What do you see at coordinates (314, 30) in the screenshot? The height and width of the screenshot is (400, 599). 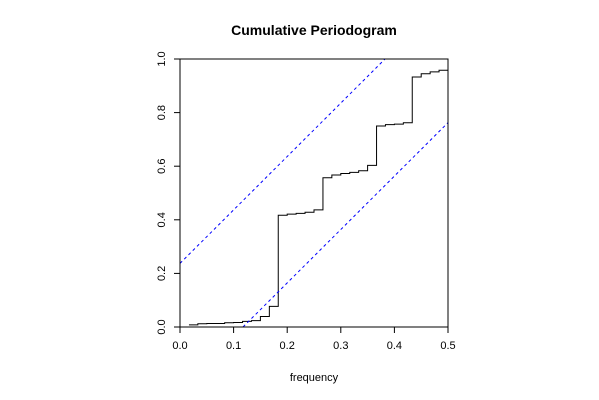 I see `chart-title: Cumulative Periodogram` at bounding box center [314, 30].